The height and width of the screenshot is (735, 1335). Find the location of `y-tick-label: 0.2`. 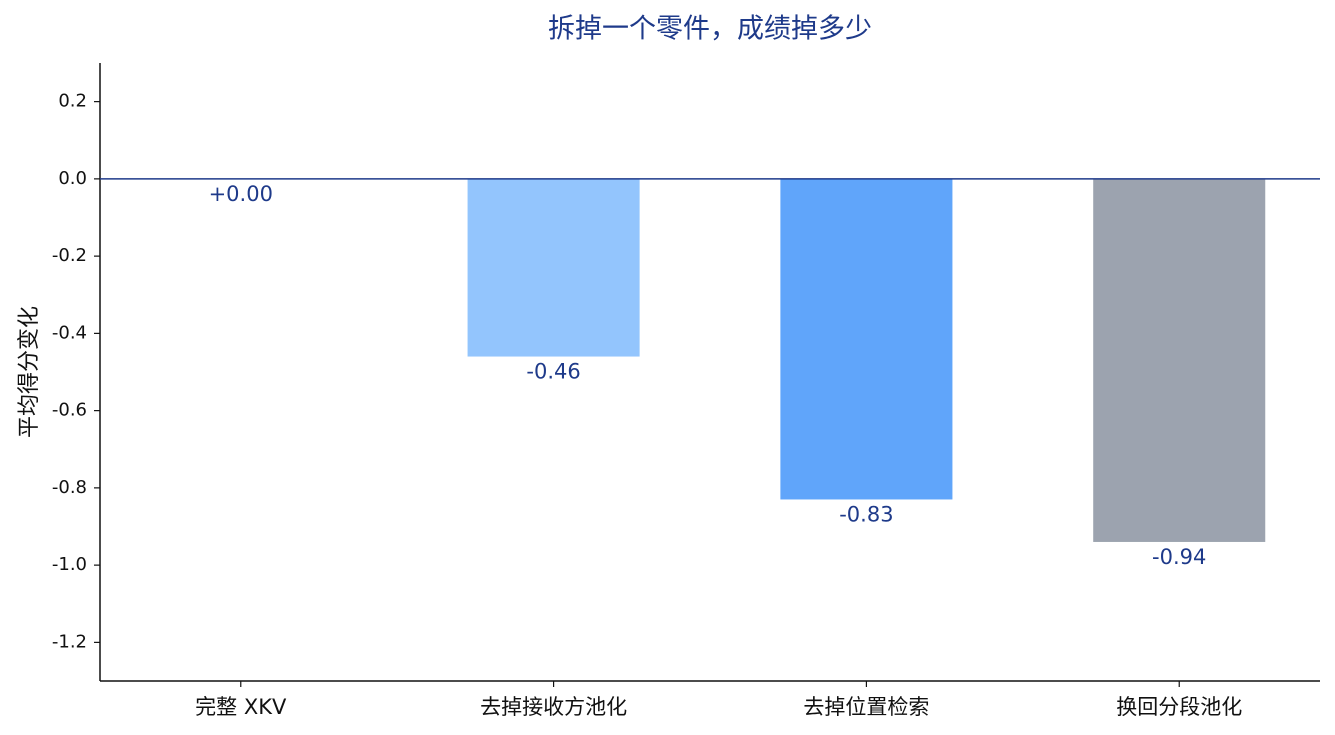

y-tick-label: 0.2 is located at coordinates (72, 101).